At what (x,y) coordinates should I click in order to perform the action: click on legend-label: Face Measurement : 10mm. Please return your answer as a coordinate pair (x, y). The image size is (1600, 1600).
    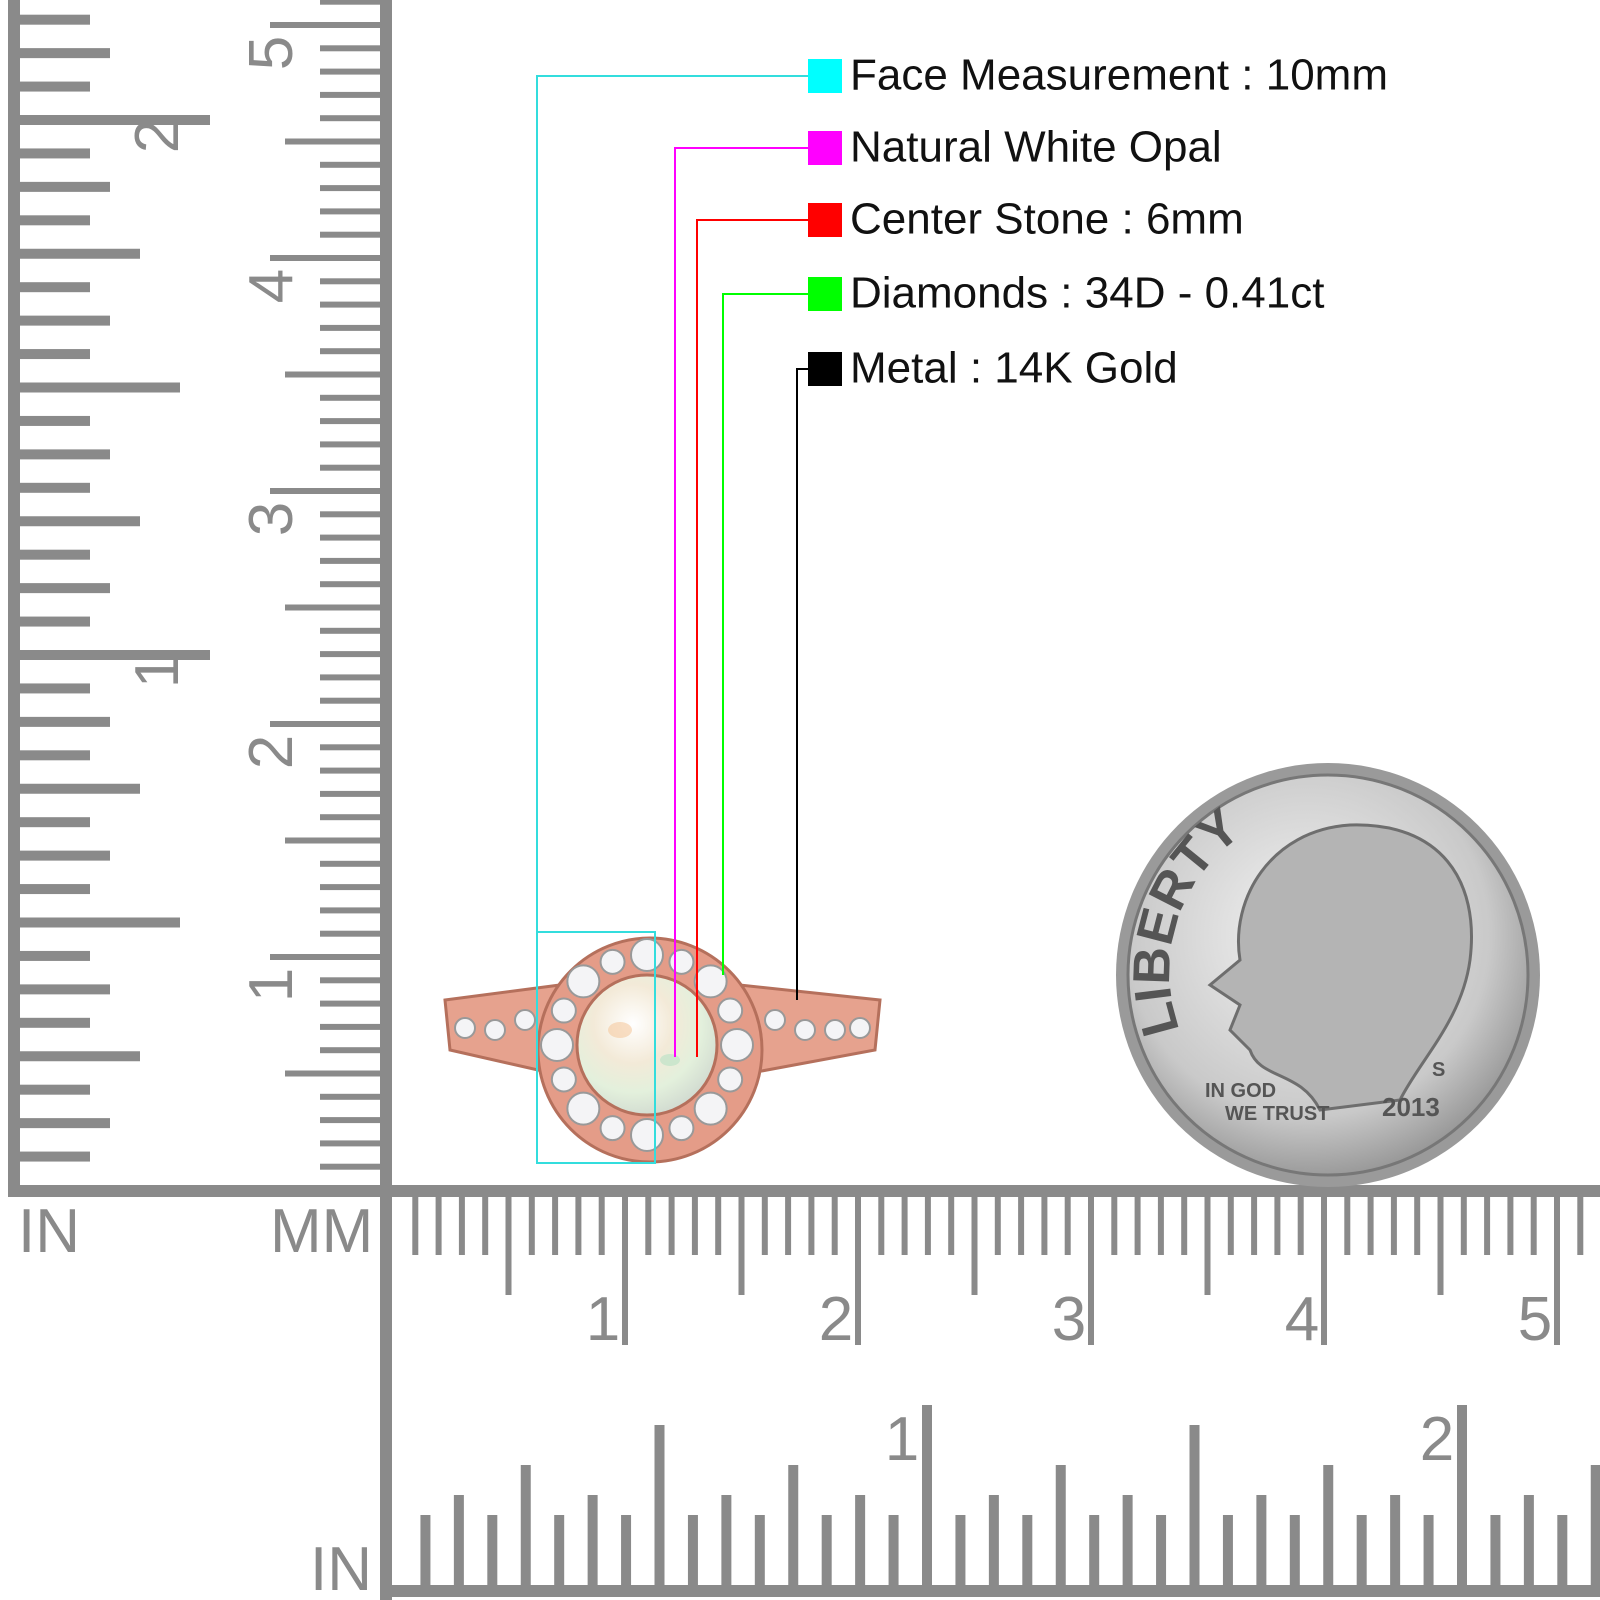
    Looking at the image, I should click on (1119, 75).